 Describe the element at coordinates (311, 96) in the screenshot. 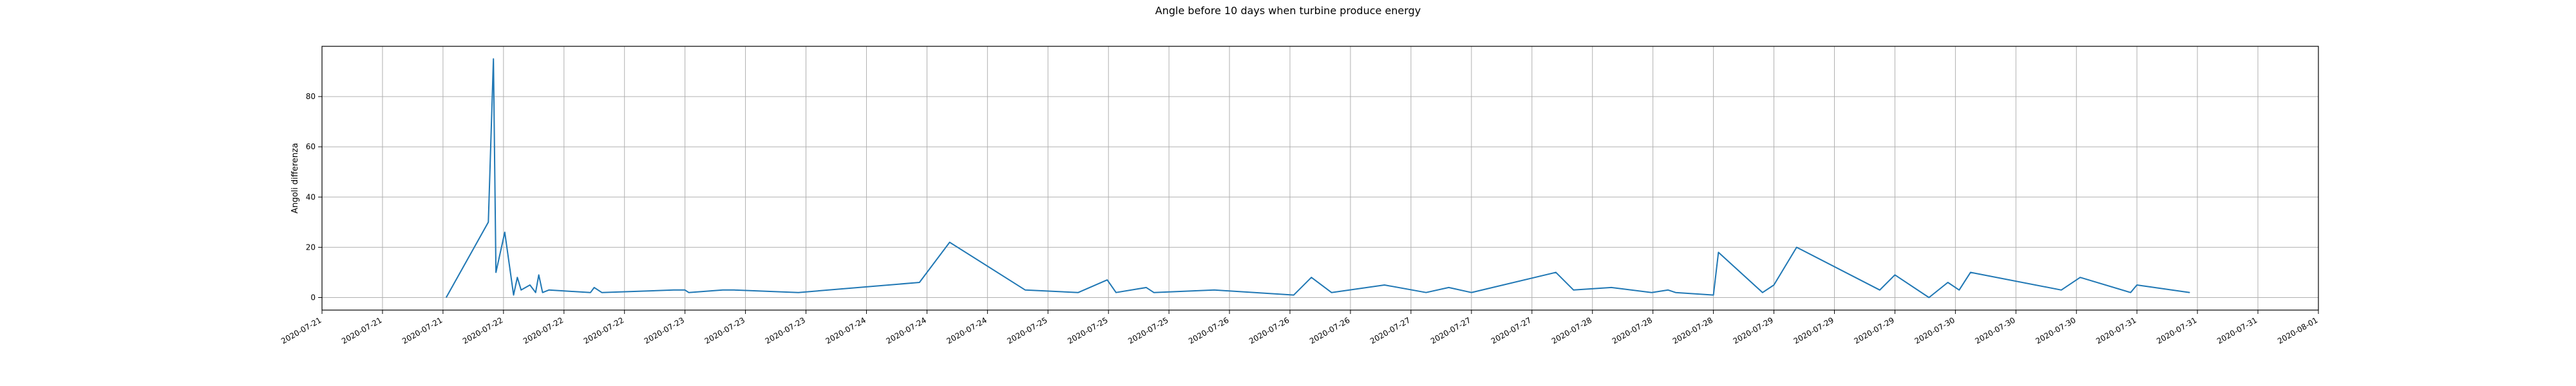

I see `y-tick-label: 80` at that location.